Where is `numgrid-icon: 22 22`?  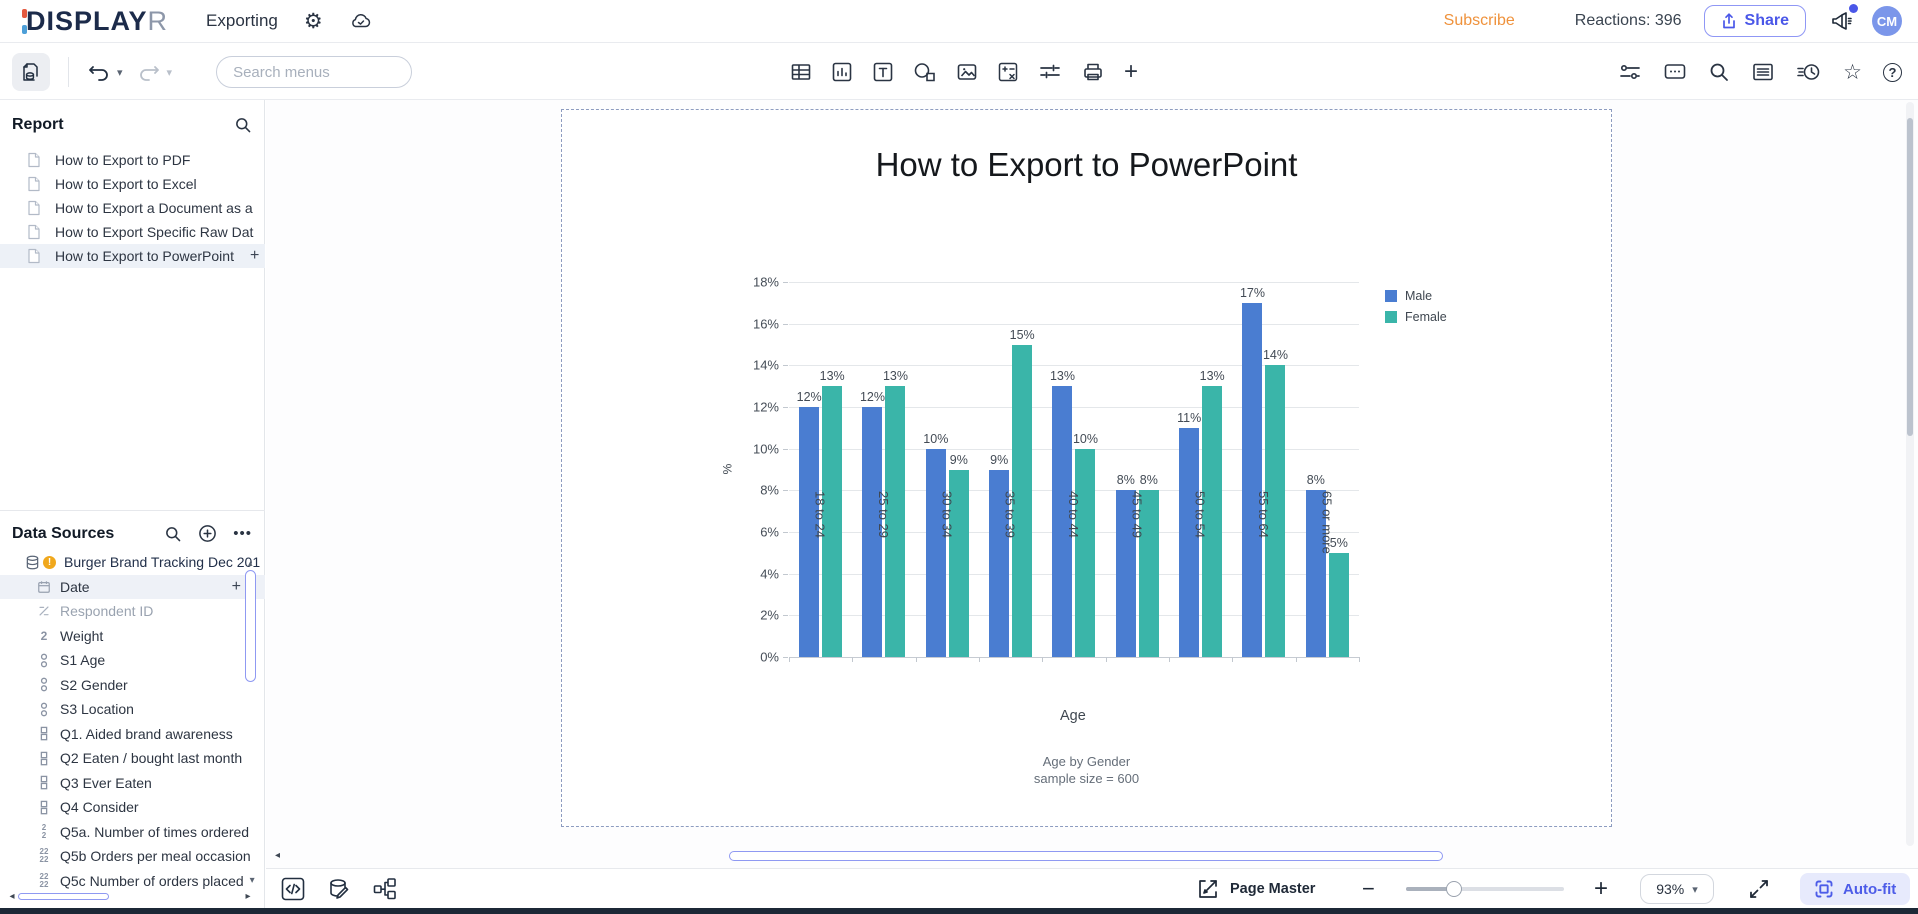 numgrid-icon: 22 22 is located at coordinates (44, 880).